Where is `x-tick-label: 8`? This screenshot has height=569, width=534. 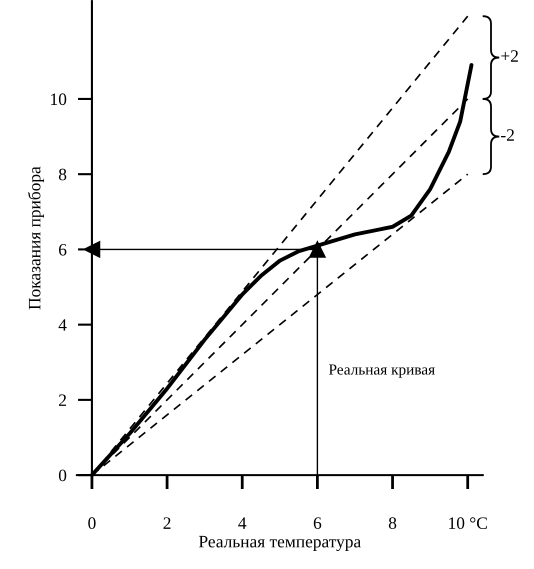
x-tick-label: 8 is located at coordinates (392, 523).